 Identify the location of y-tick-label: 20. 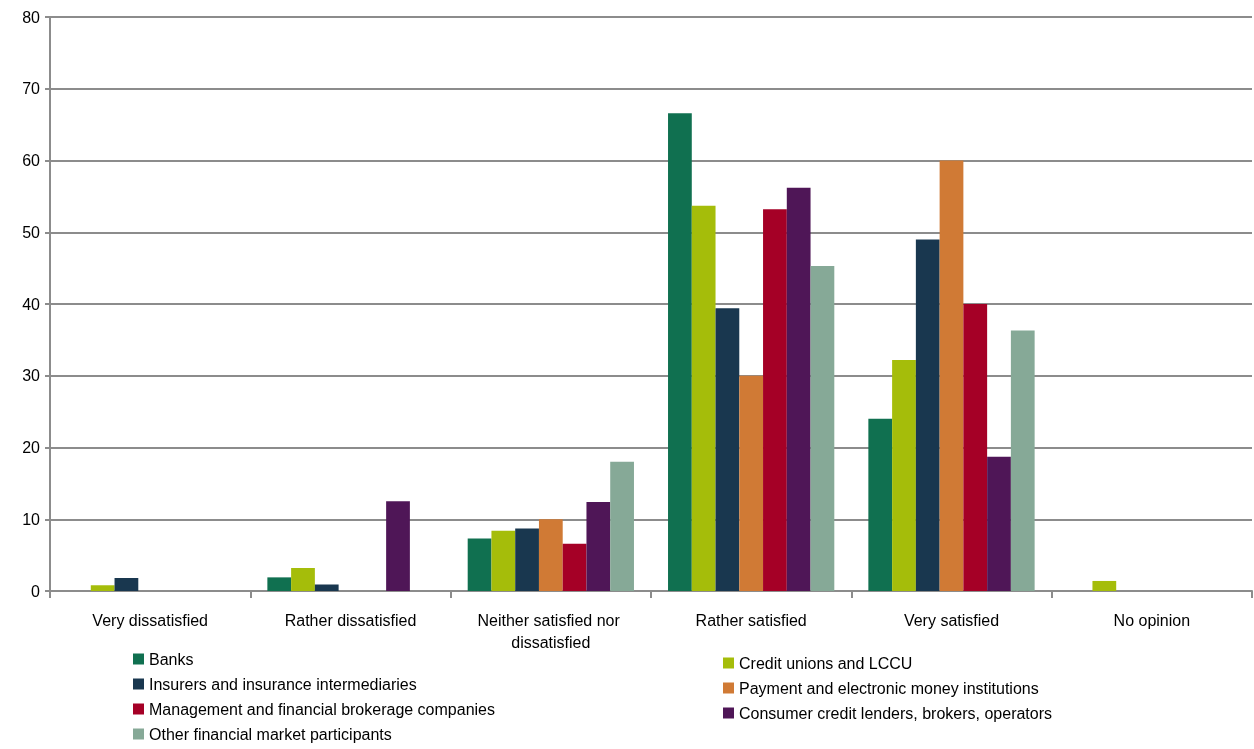
(31, 447).